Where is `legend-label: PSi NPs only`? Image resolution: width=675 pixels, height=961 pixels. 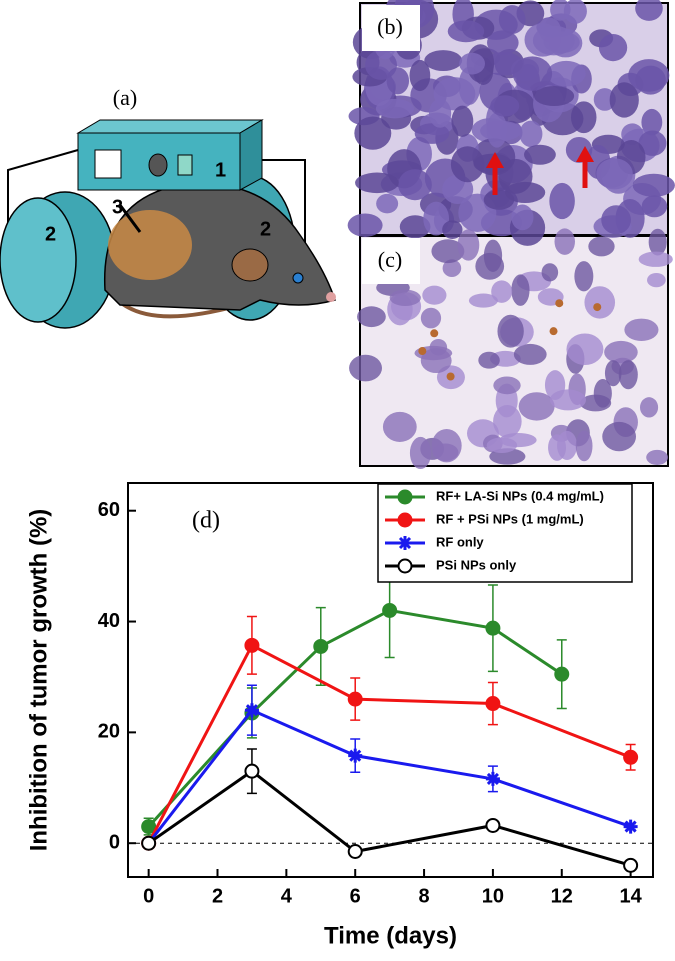
legend-label: PSi NPs only is located at coordinates (476, 564).